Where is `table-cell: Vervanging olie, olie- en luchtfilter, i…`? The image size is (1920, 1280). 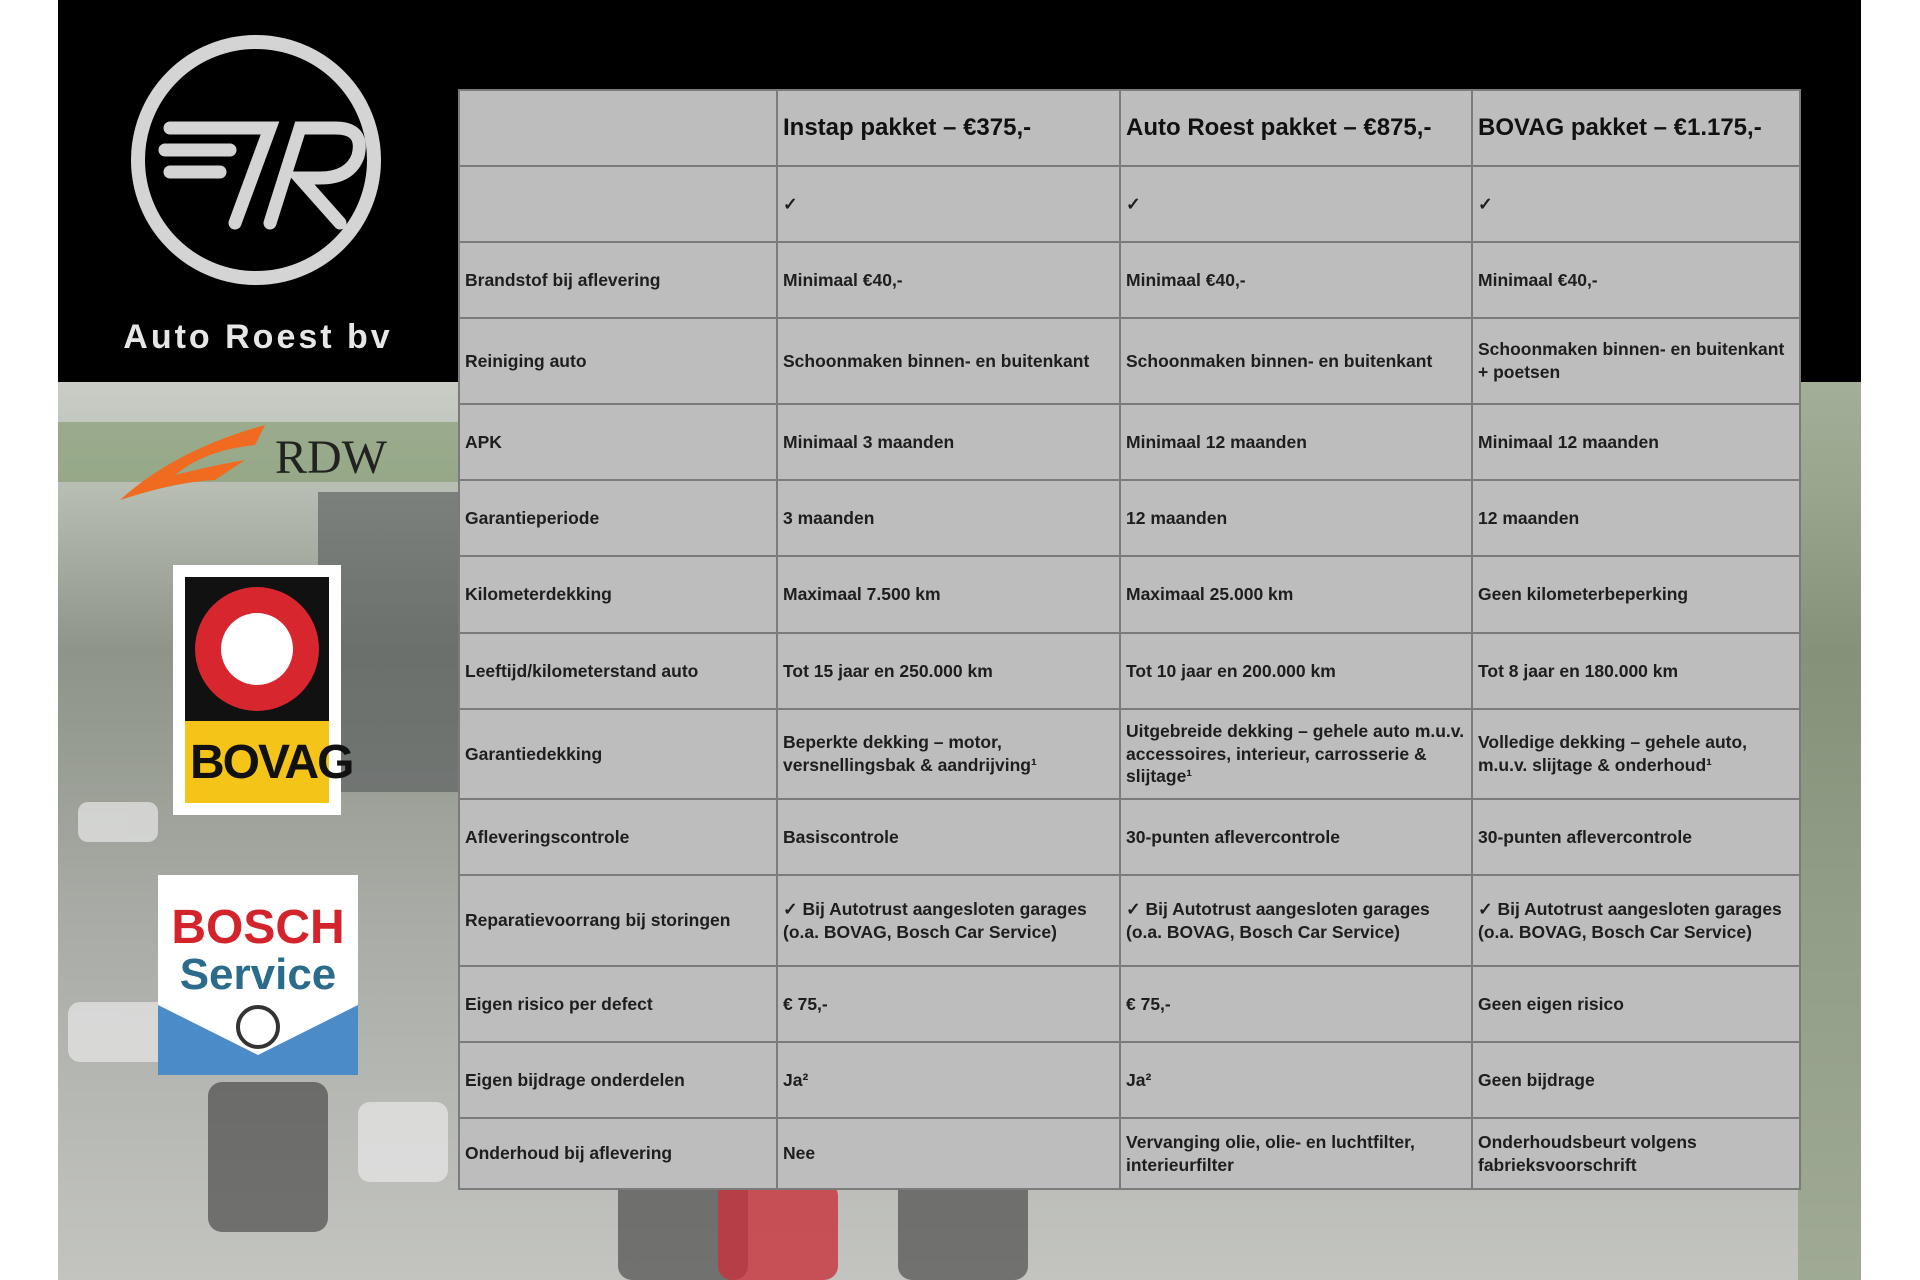 table-cell: Vervanging olie, olie- en luchtfilter, i… is located at coordinates (1296, 1153).